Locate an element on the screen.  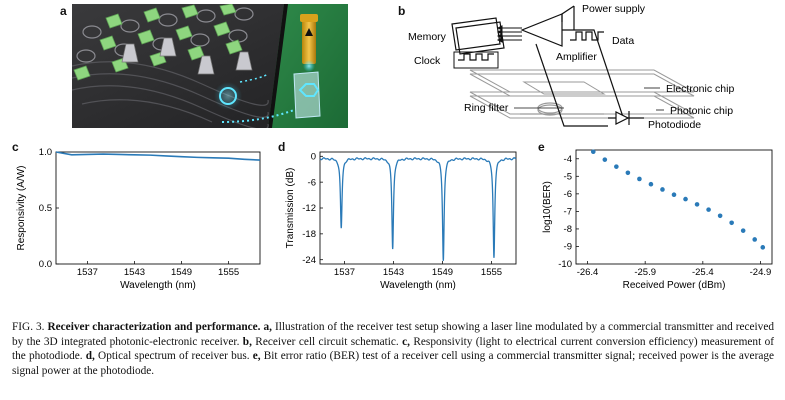
transmission-line is located at coordinates (418, 209).